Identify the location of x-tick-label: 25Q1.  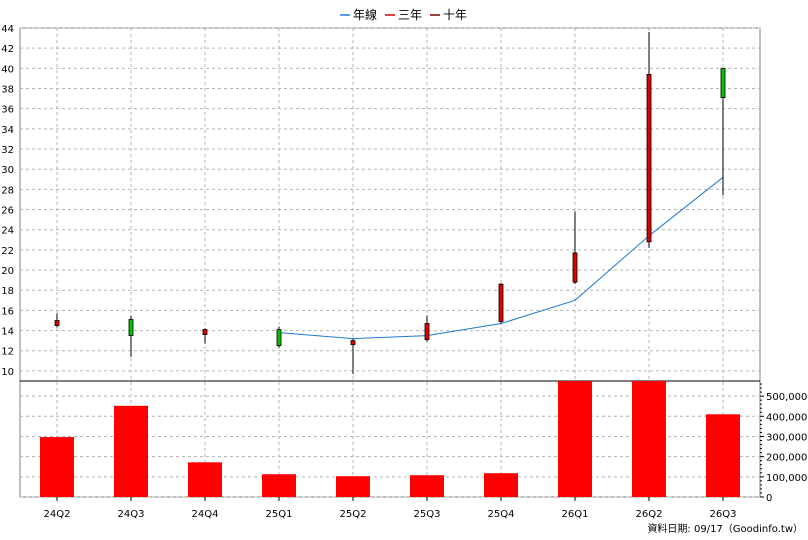
(279, 514).